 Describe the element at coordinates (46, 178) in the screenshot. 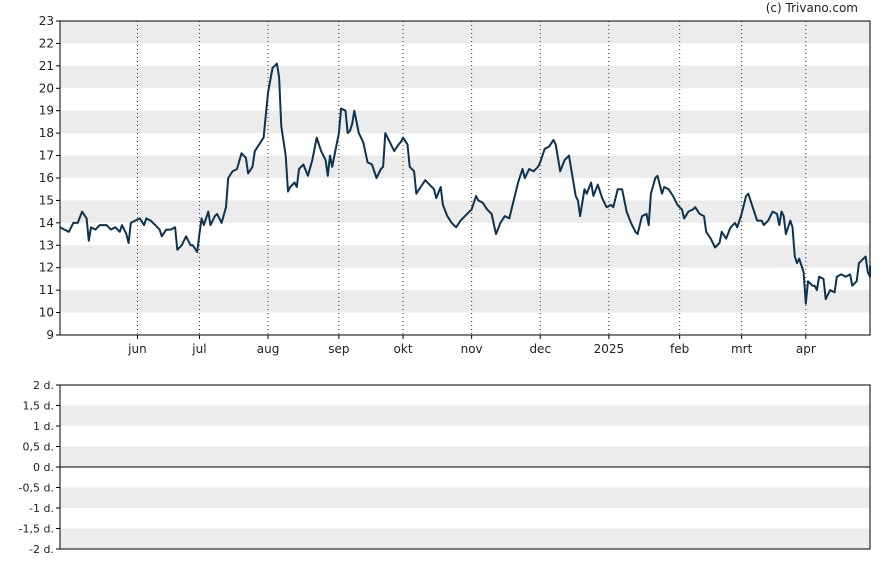

I see `y-tick-label: 16` at that location.